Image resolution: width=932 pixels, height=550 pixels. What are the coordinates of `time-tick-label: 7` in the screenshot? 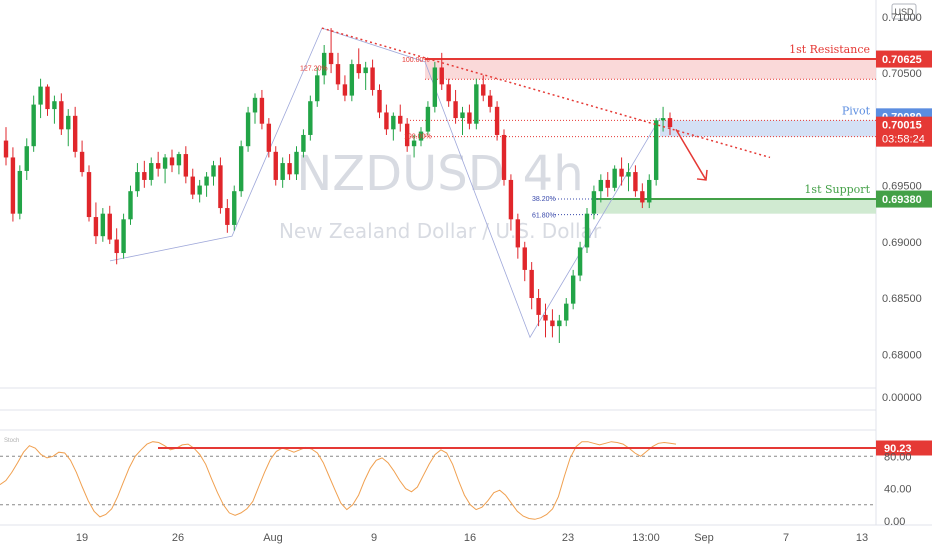 It's located at (786, 538).